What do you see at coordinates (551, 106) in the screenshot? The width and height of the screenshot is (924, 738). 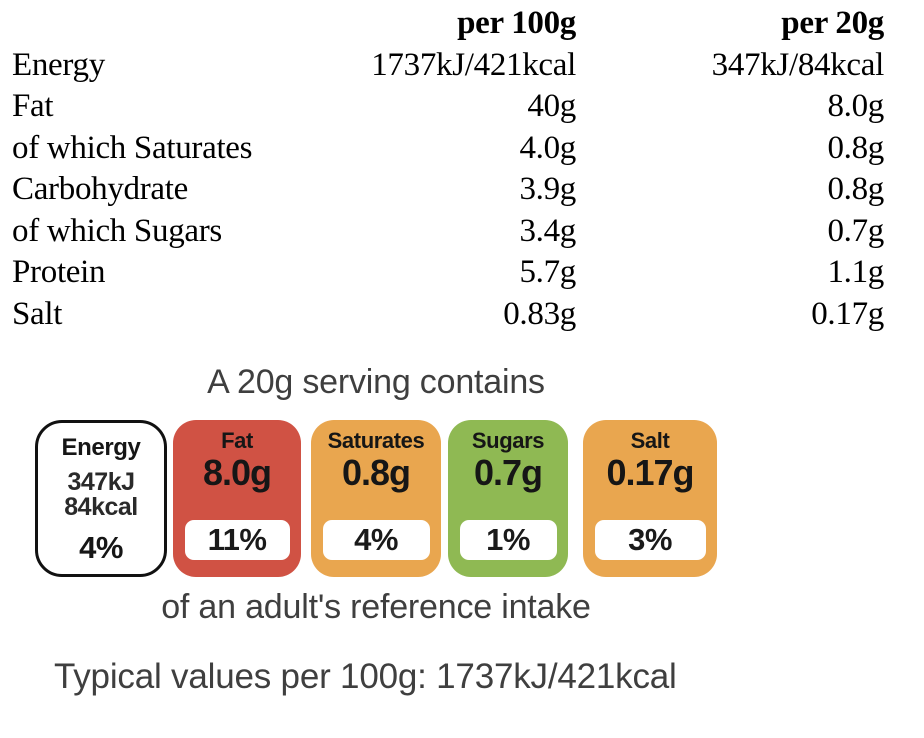 I see `per-100g-value: 40g` at bounding box center [551, 106].